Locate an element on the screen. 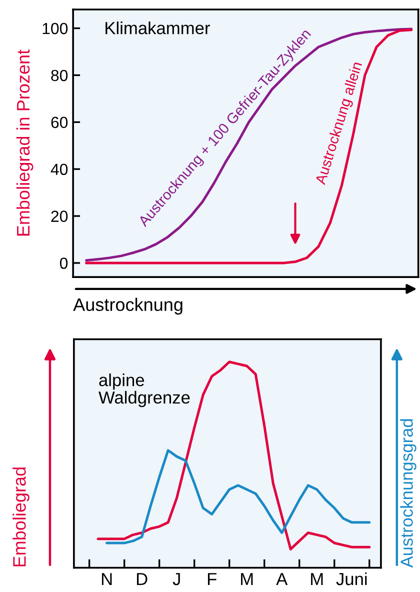  y-tick-label: 80 is located at coordinates (59, 76).